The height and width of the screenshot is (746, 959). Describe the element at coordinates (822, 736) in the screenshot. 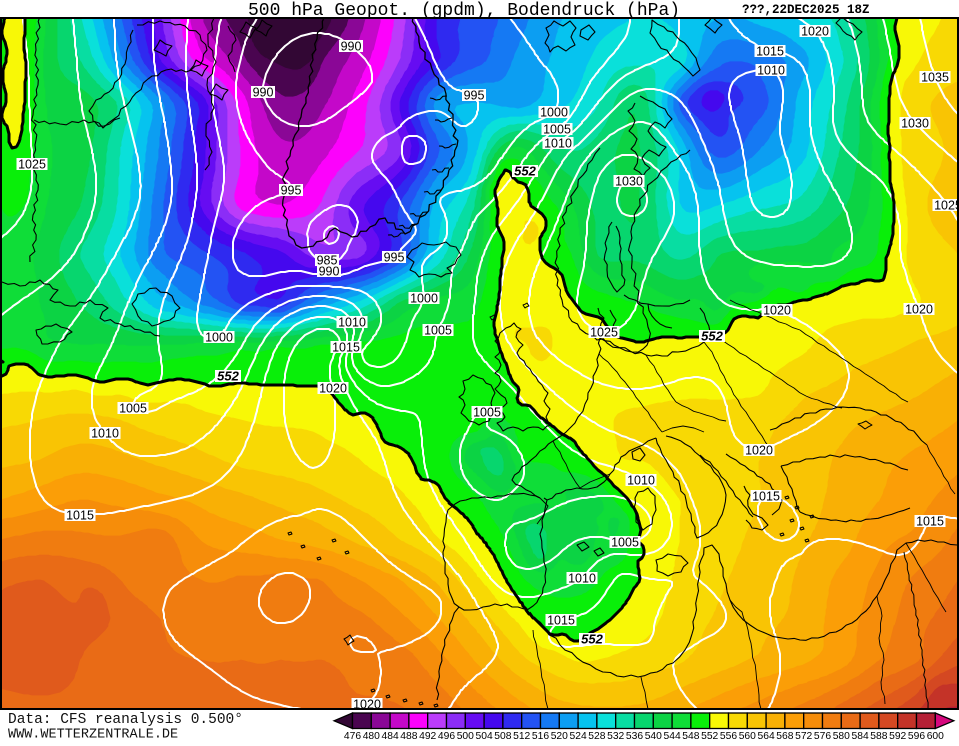

I see `svg-text: 576` at that location.